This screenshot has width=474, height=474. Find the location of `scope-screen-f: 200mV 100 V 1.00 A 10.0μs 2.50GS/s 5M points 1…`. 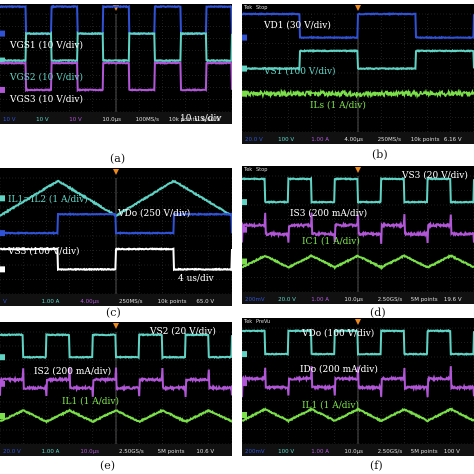

scope-screen-f: 200mV 100 V 1.00 A 10.0μs 2.50GS/s 5M points 1… is located at coordinates (358, 387).